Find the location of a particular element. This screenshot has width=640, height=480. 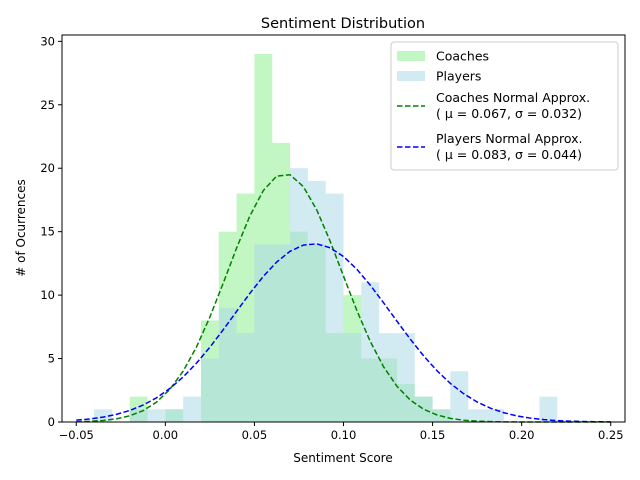

x-tick-label: 0.25 is located at coordinates (611, 435).